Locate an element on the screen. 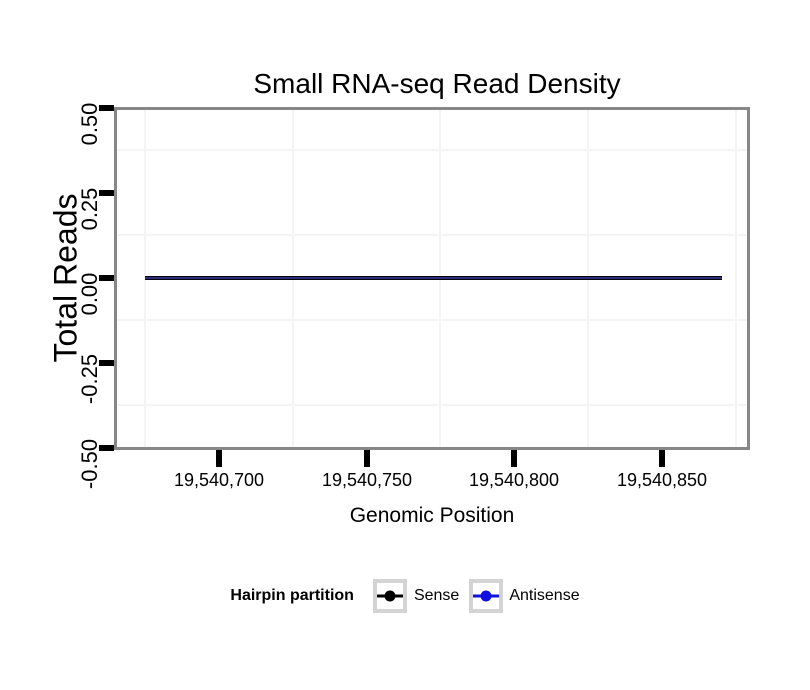 The height and width of the screenshot is (690, 810). x-axis-title: Genomic Position is located at coordinates (432, 515).